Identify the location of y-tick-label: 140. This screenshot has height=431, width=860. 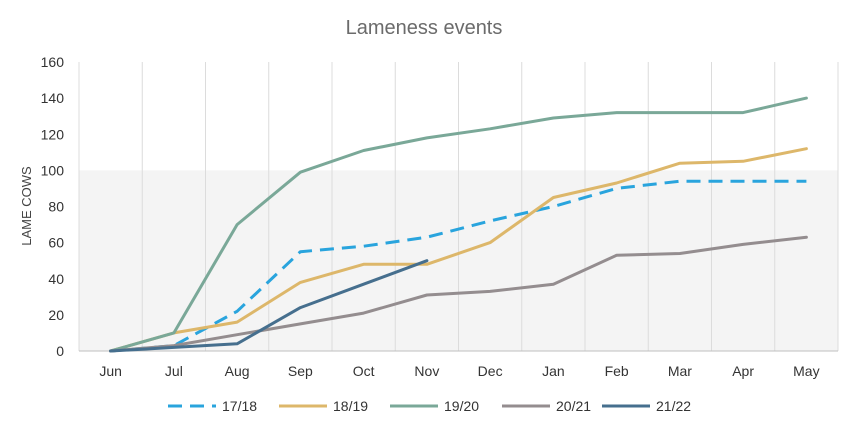
(53, 98).